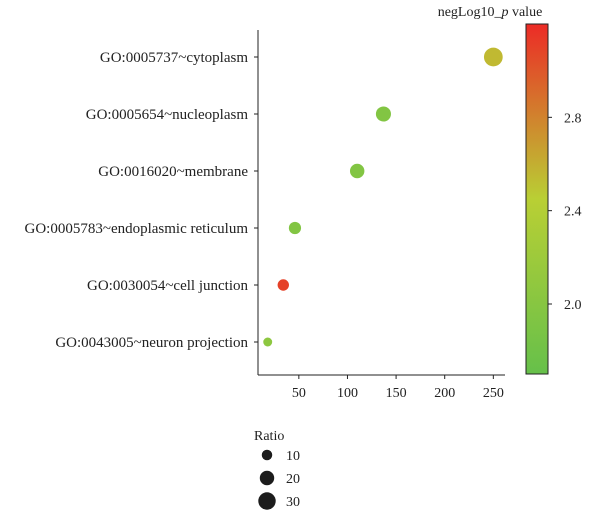  Describe the element at coordinates (269, 436) in the screenshot. I see `size-legend-title: Ratio` at that location.